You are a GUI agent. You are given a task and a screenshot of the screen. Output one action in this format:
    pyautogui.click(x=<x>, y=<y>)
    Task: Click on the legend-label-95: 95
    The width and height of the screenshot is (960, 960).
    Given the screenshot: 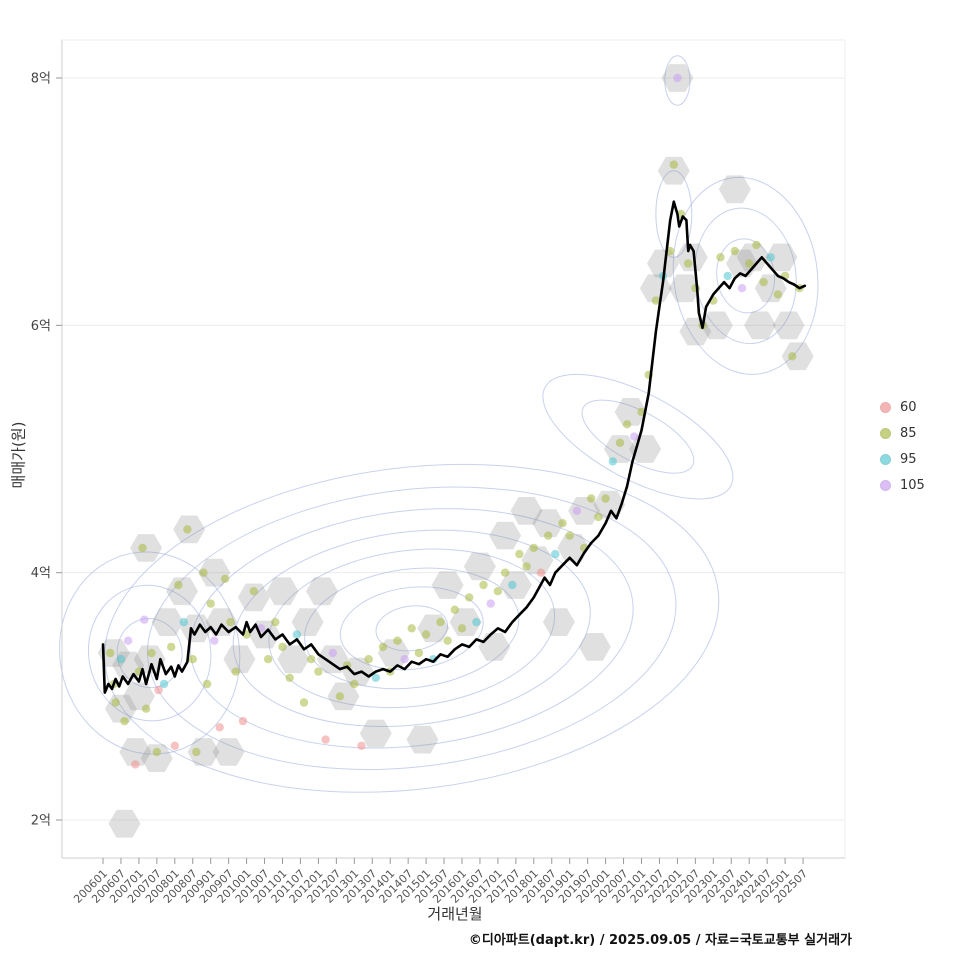 What is the action you would take?
    pyautogui.click(x=908, y=459)
    